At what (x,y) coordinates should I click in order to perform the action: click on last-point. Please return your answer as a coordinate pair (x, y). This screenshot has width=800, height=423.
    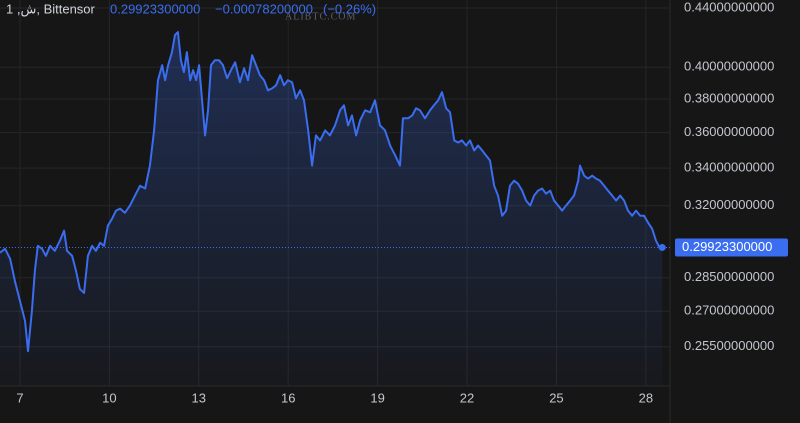
    Looking at the image, I should click on (662, 247).